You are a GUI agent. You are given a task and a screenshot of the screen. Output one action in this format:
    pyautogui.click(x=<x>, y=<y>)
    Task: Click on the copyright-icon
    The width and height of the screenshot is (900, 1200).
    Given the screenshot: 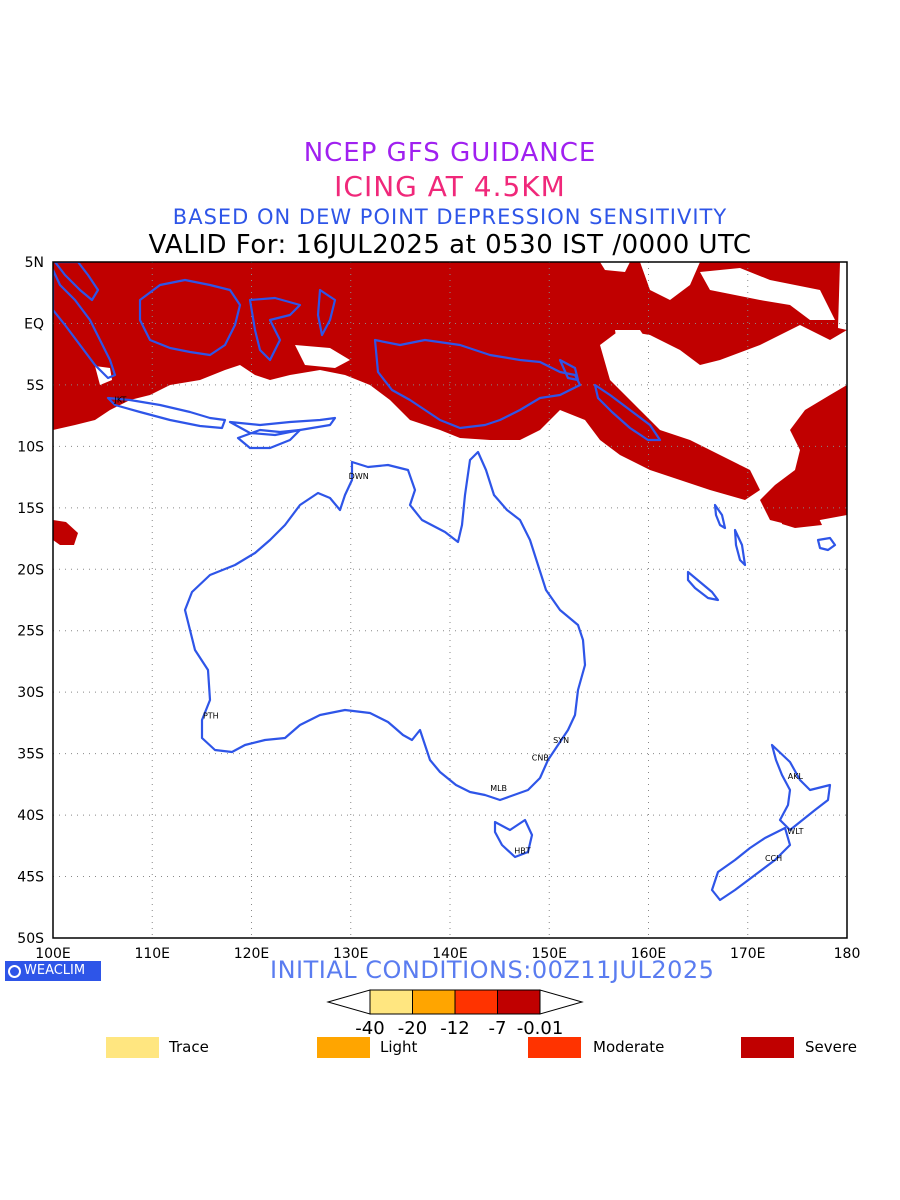 What is the action you would take?
    pyautogui.click(x=14, y=971)
    